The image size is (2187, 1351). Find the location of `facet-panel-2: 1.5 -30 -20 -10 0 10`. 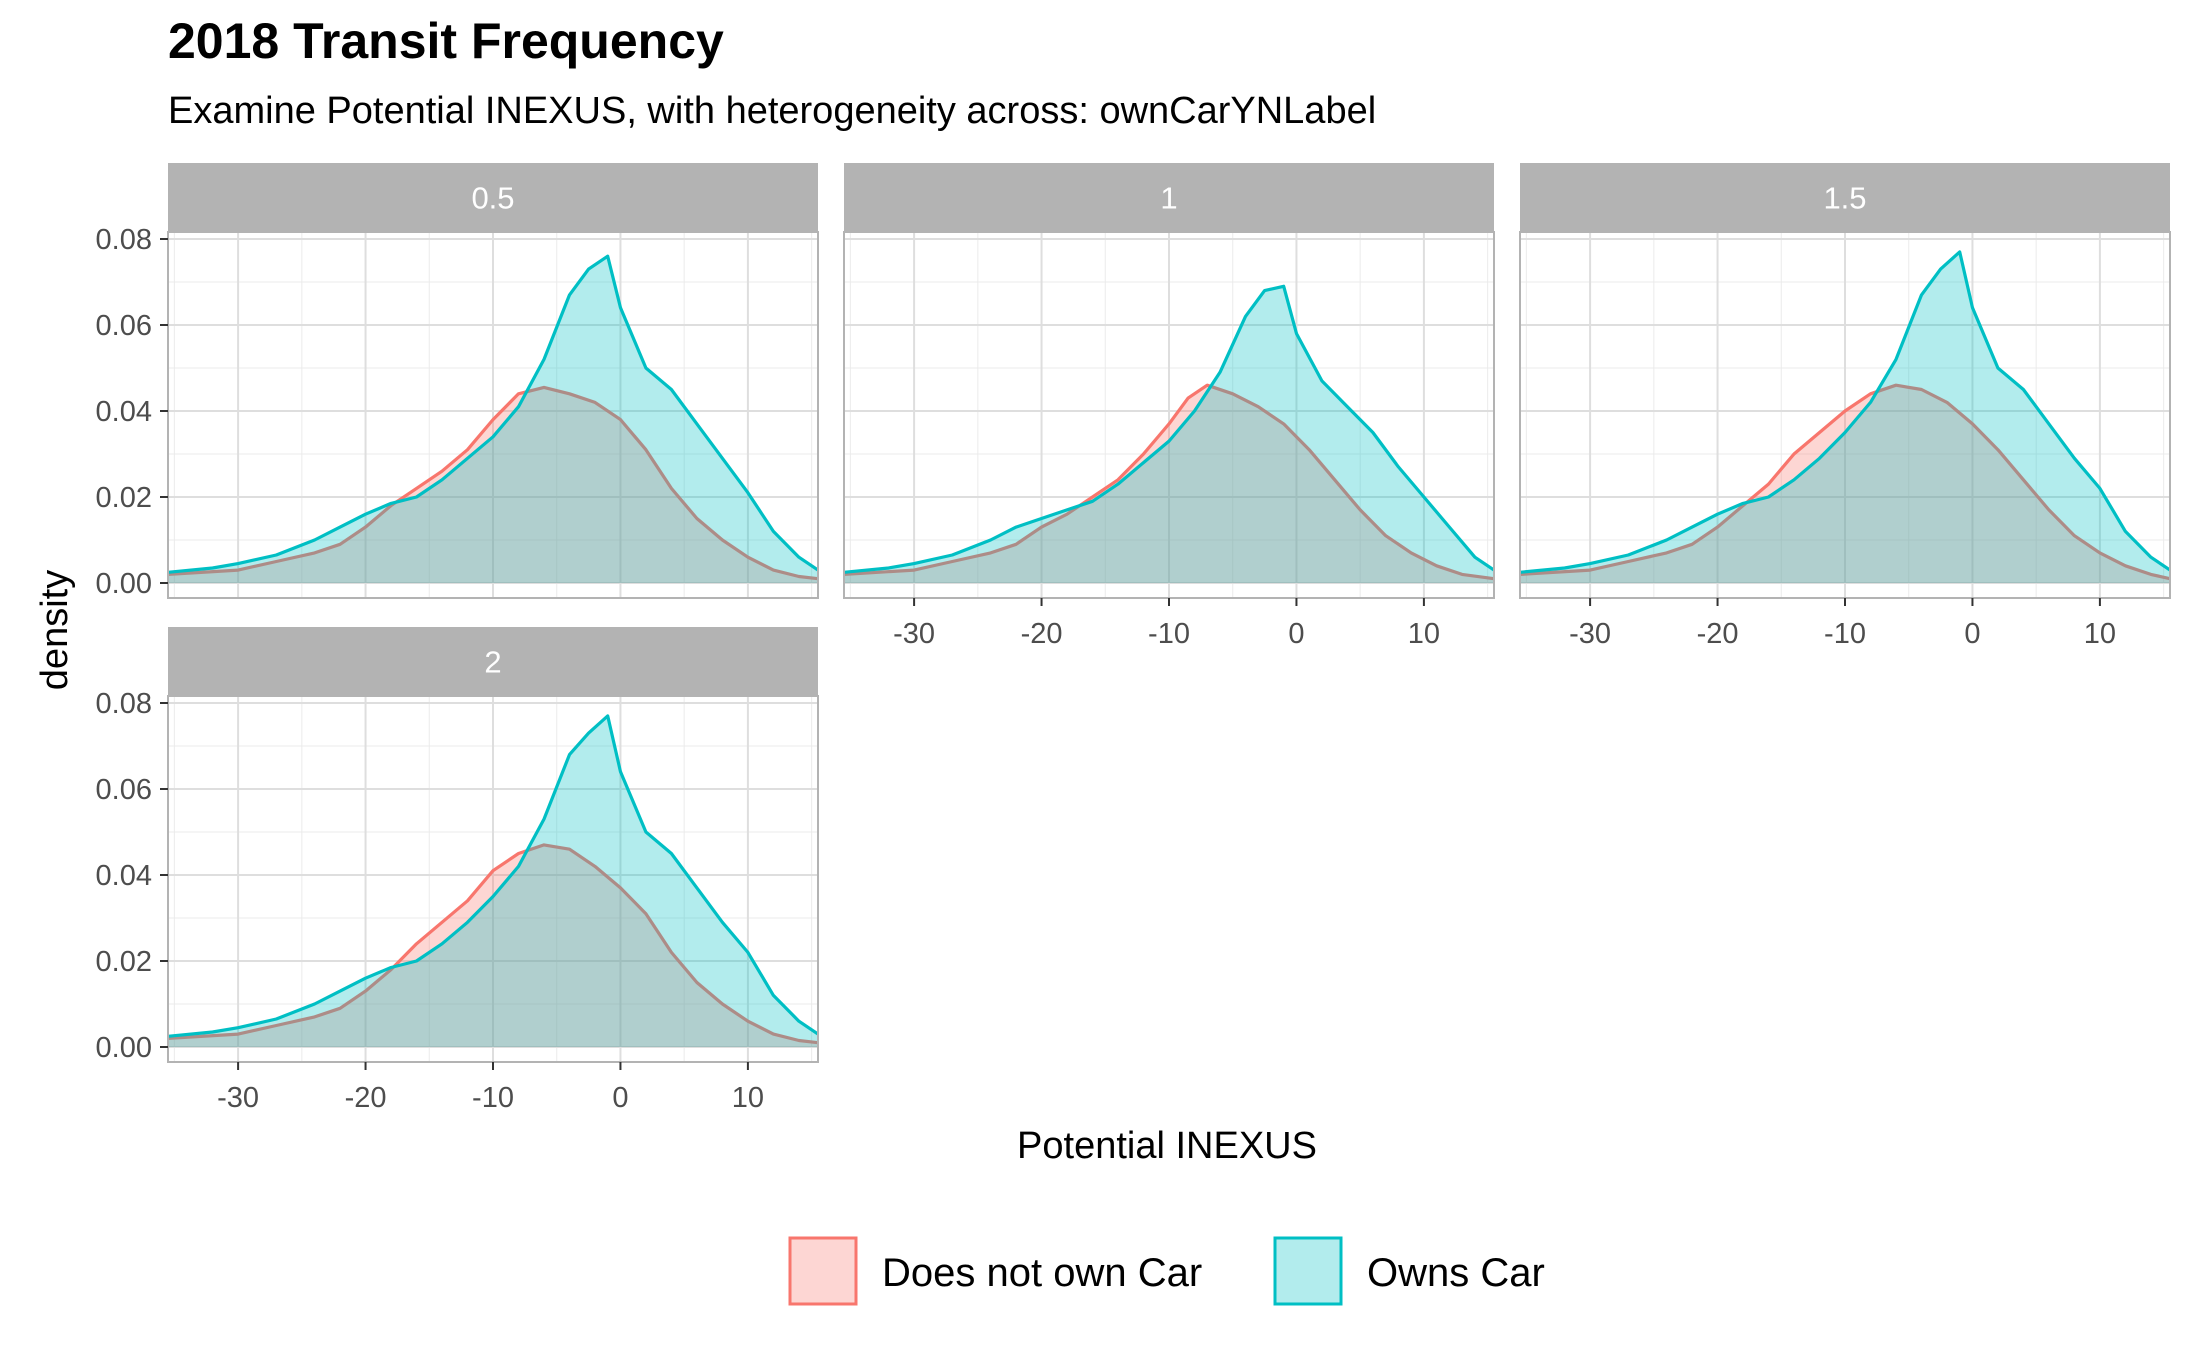

facet-panel-2: 1.5 -30 -20 -10 0 10 is located at coordinates (1845, 406).